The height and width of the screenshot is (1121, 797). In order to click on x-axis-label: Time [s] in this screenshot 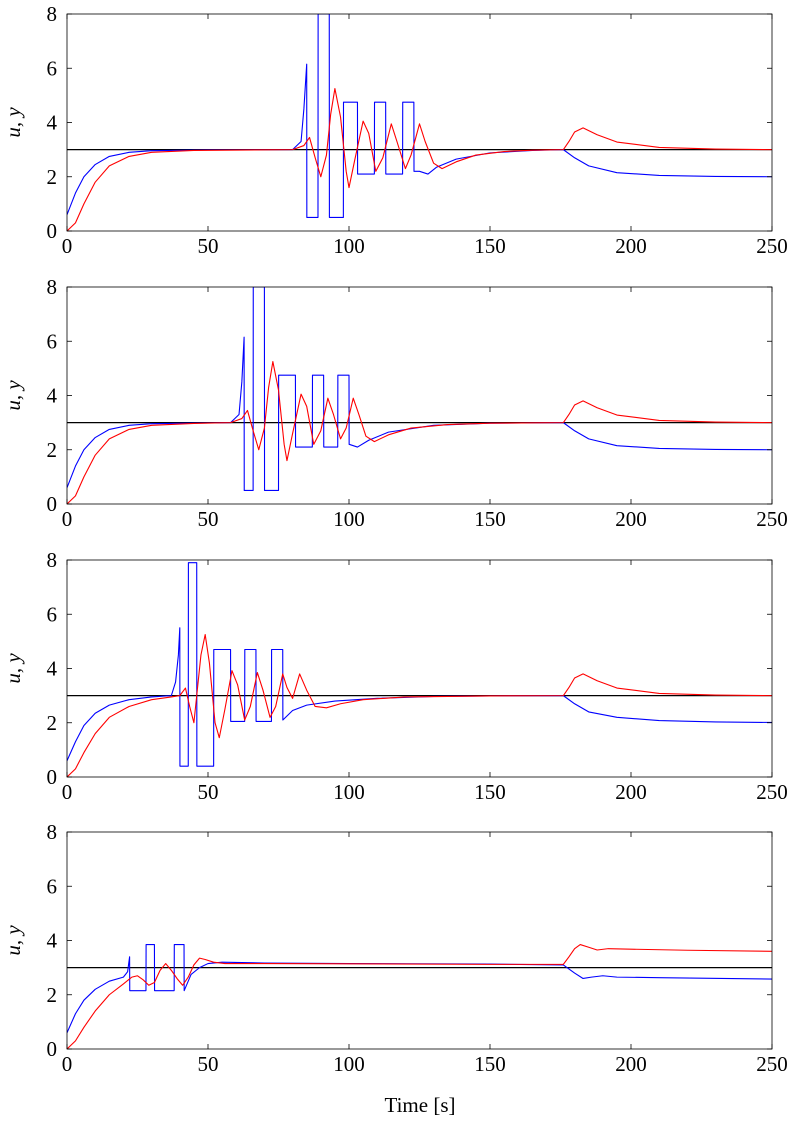, I will do `click(420, 1105)`.